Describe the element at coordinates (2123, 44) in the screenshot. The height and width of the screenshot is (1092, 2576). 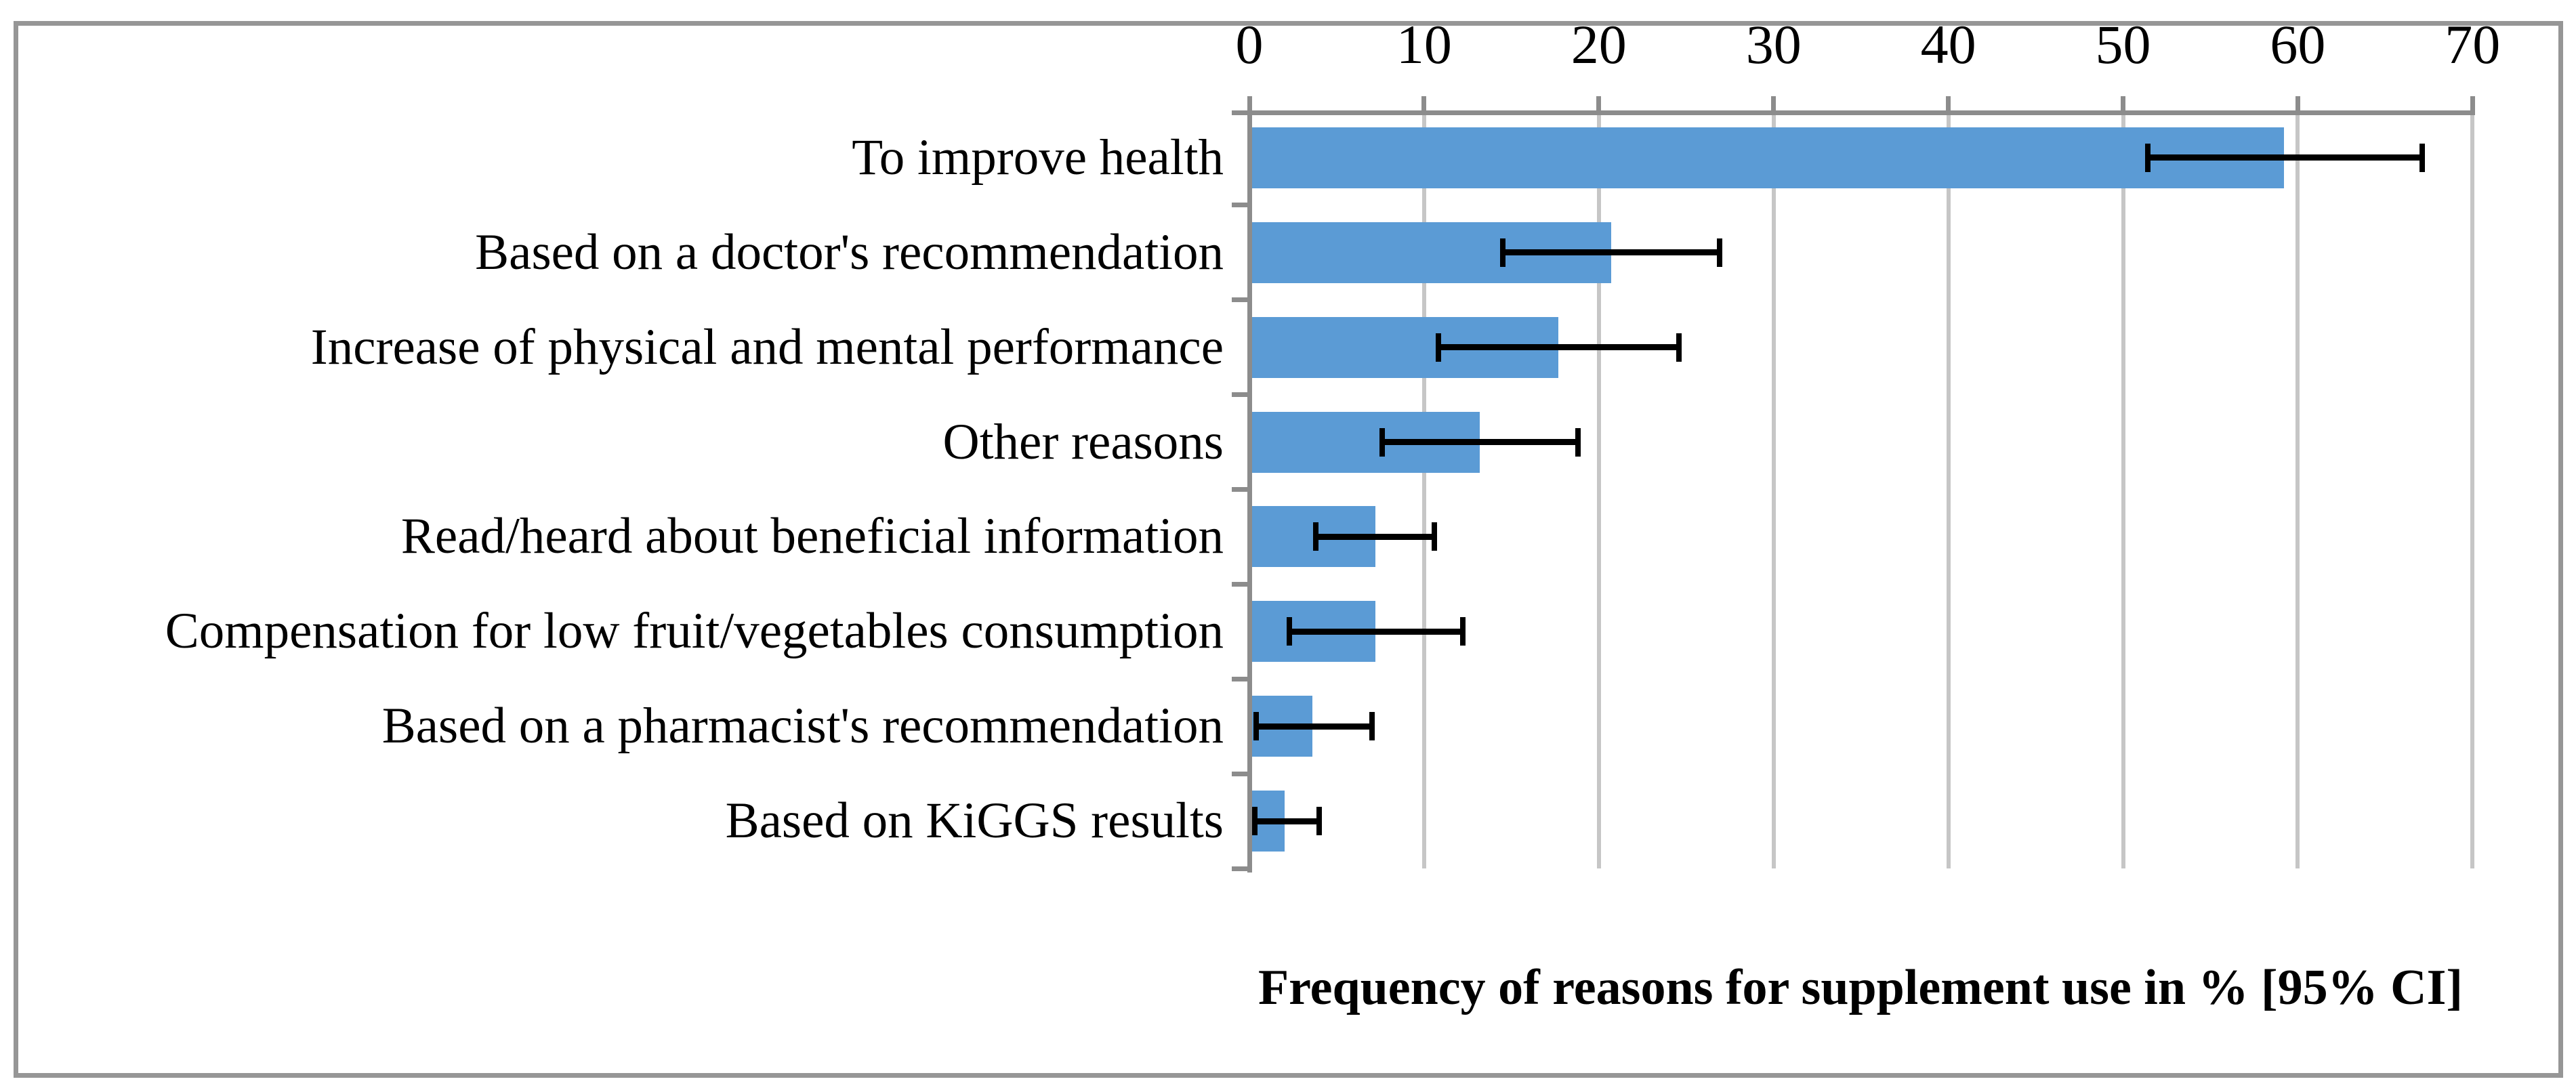
I see `x-axis-tick-label: 50` at that location.